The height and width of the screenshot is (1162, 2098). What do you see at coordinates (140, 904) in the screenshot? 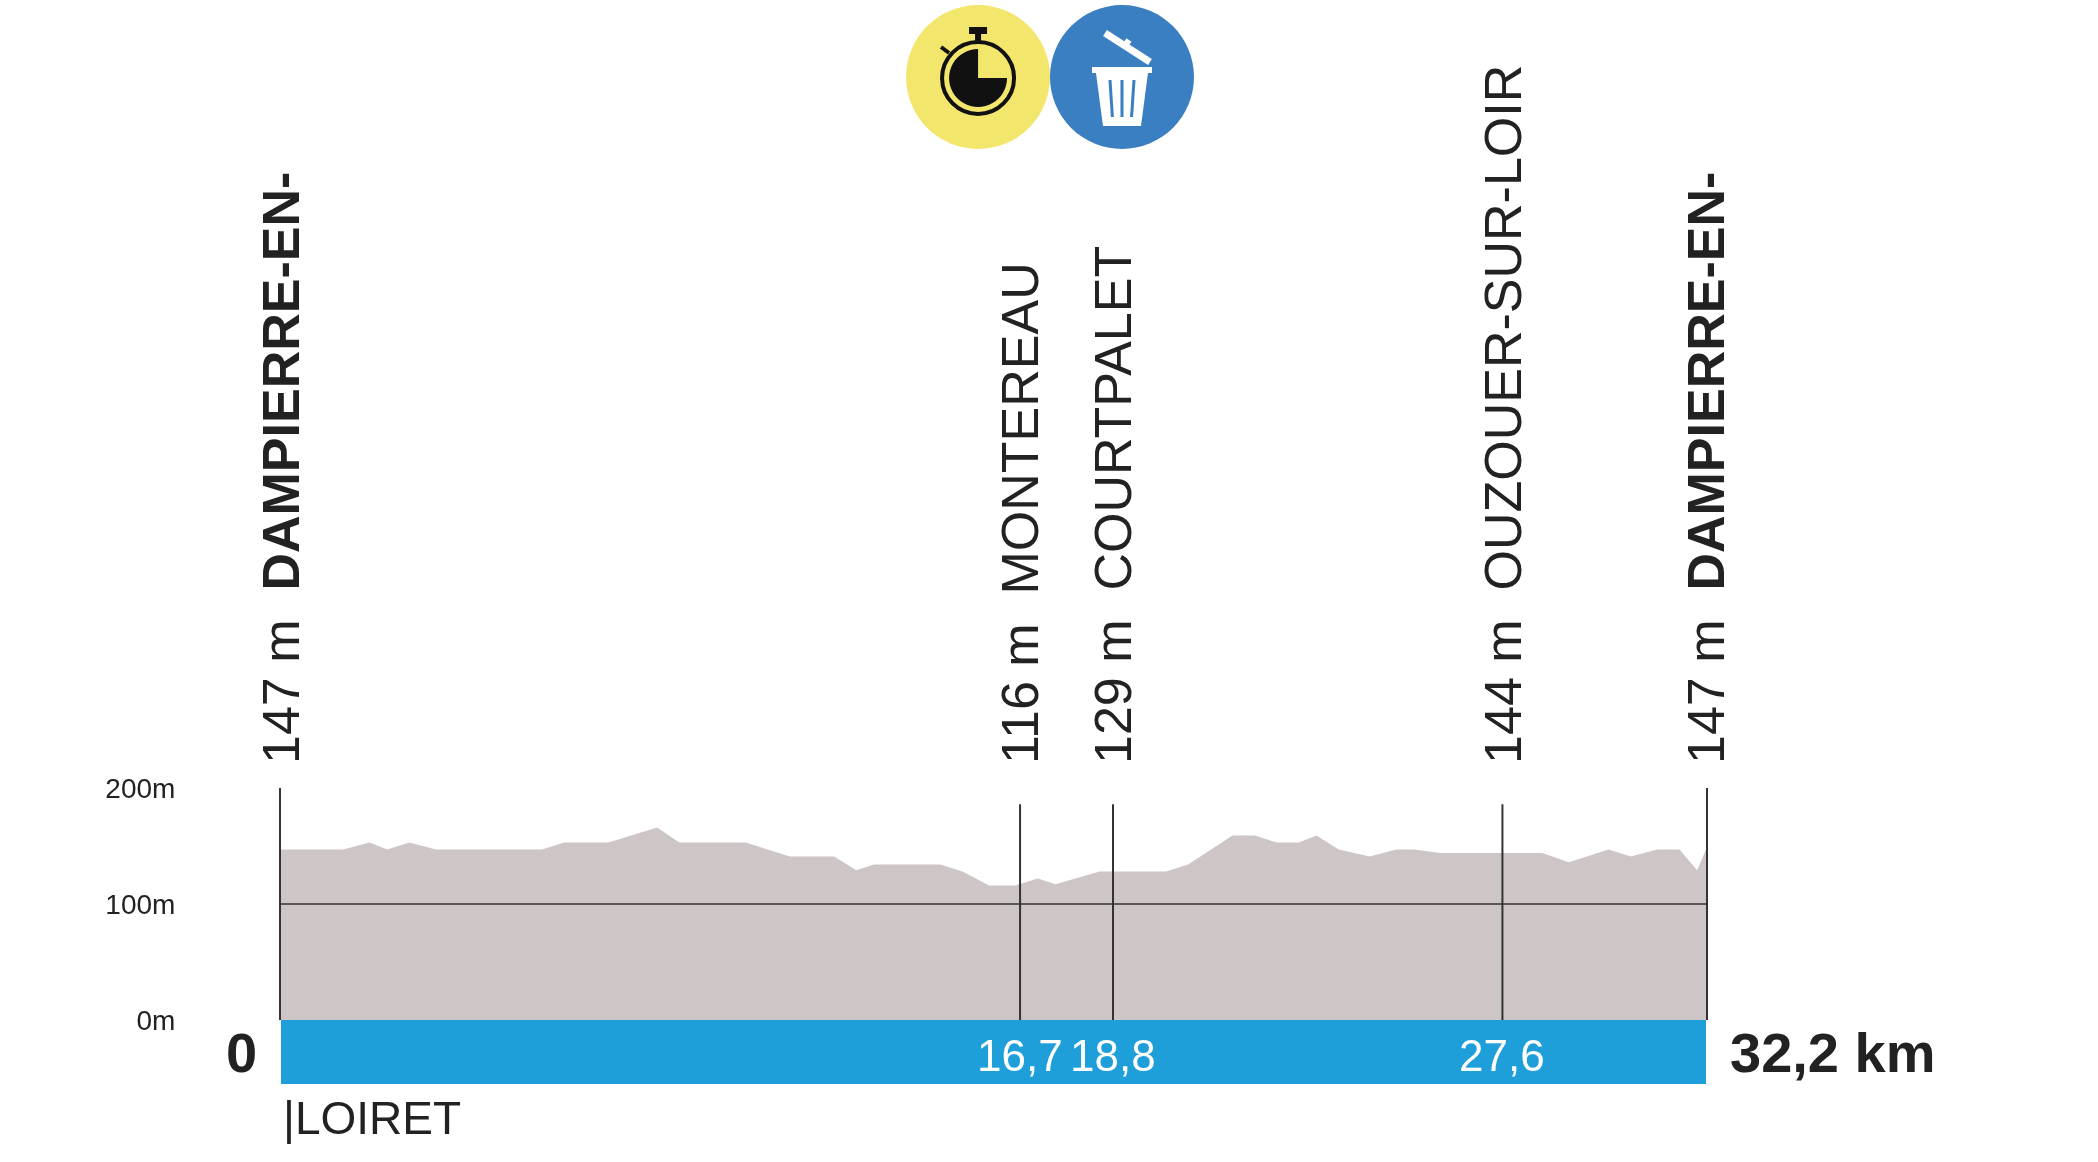
I see `y-tick-label: 100m` at bounding box center [140, 904].